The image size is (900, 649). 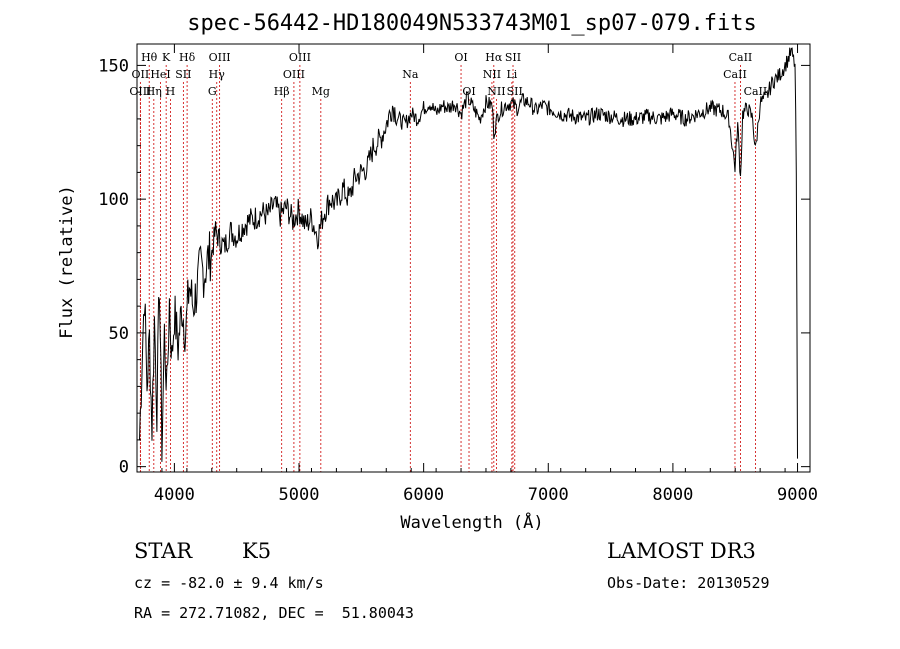 I want to click on spectral-line-label: OII, so click(x=141, y=74).